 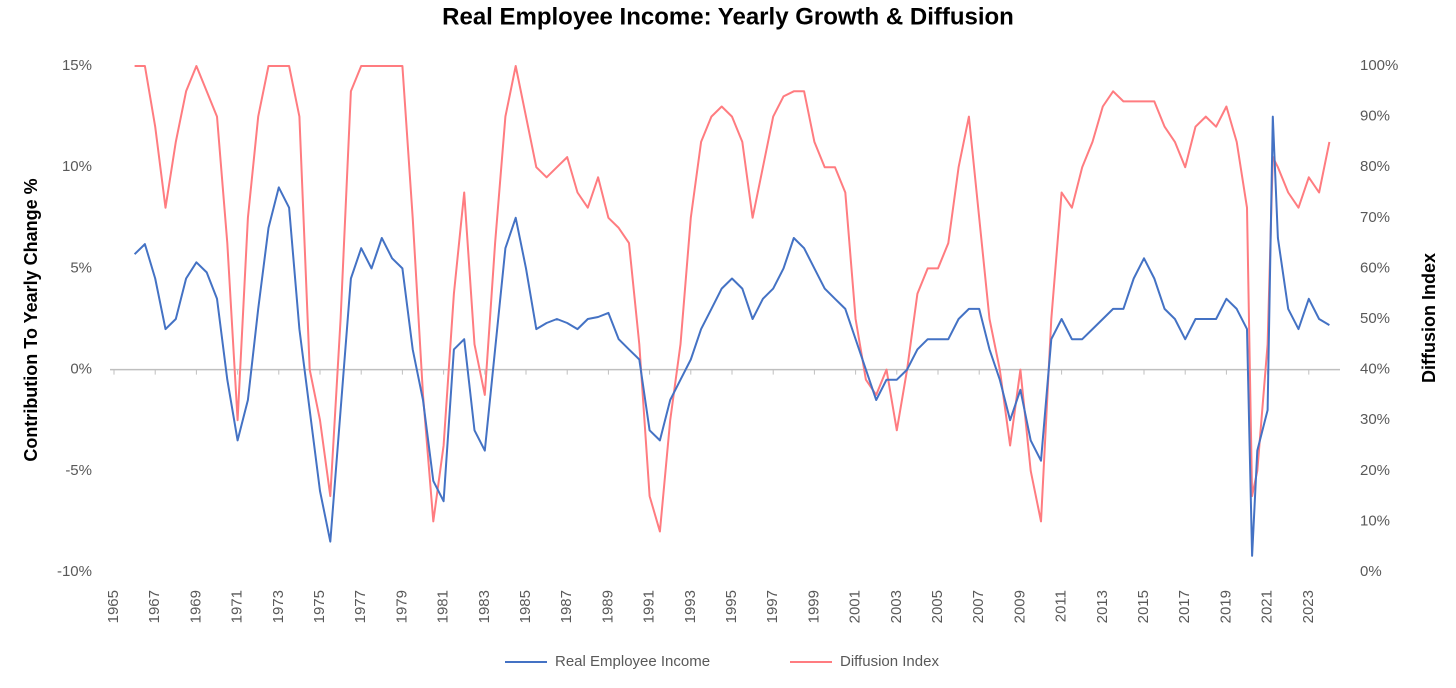 What do you see at coordinates (484, 606) in the screenshot?
I see `x-tick-label: 1983` at bounding box center [484, 606].